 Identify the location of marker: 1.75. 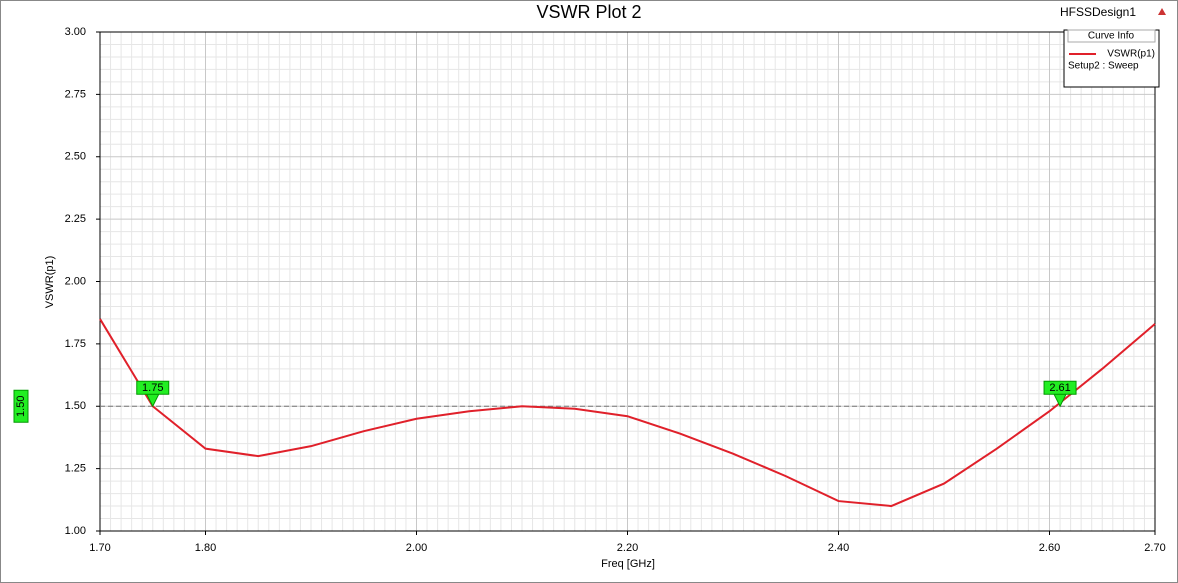
(153, 394).